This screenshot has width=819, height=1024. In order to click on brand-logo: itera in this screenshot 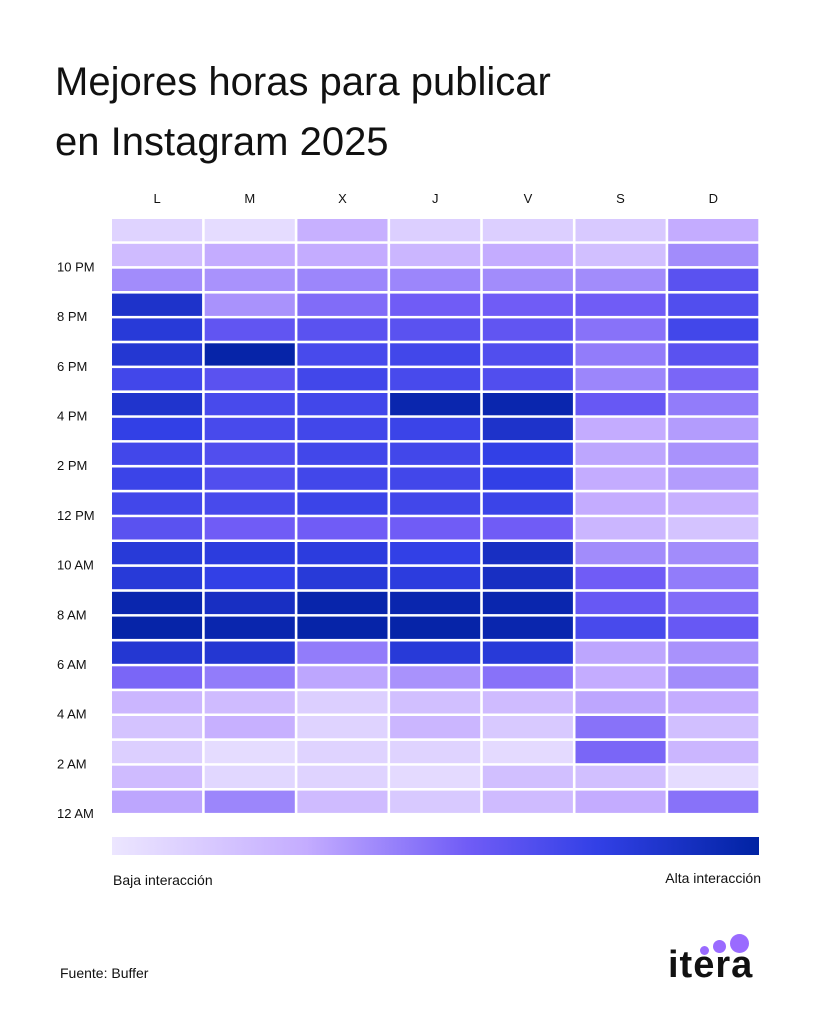, I will do `click(713, 959)`.